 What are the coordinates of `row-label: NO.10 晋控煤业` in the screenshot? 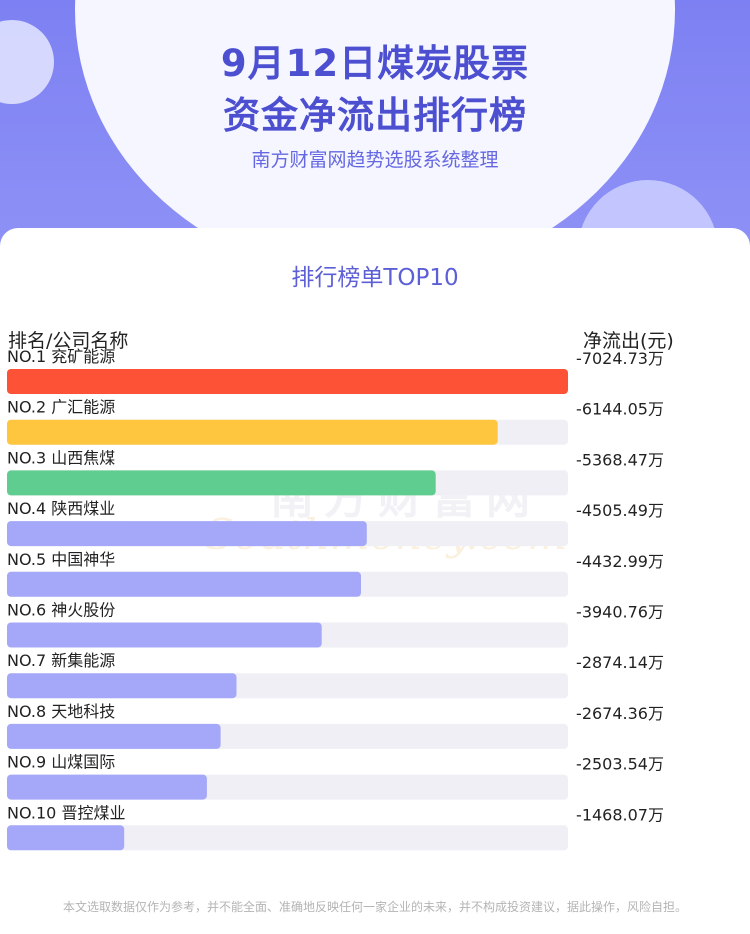 It's located at (66, 812).